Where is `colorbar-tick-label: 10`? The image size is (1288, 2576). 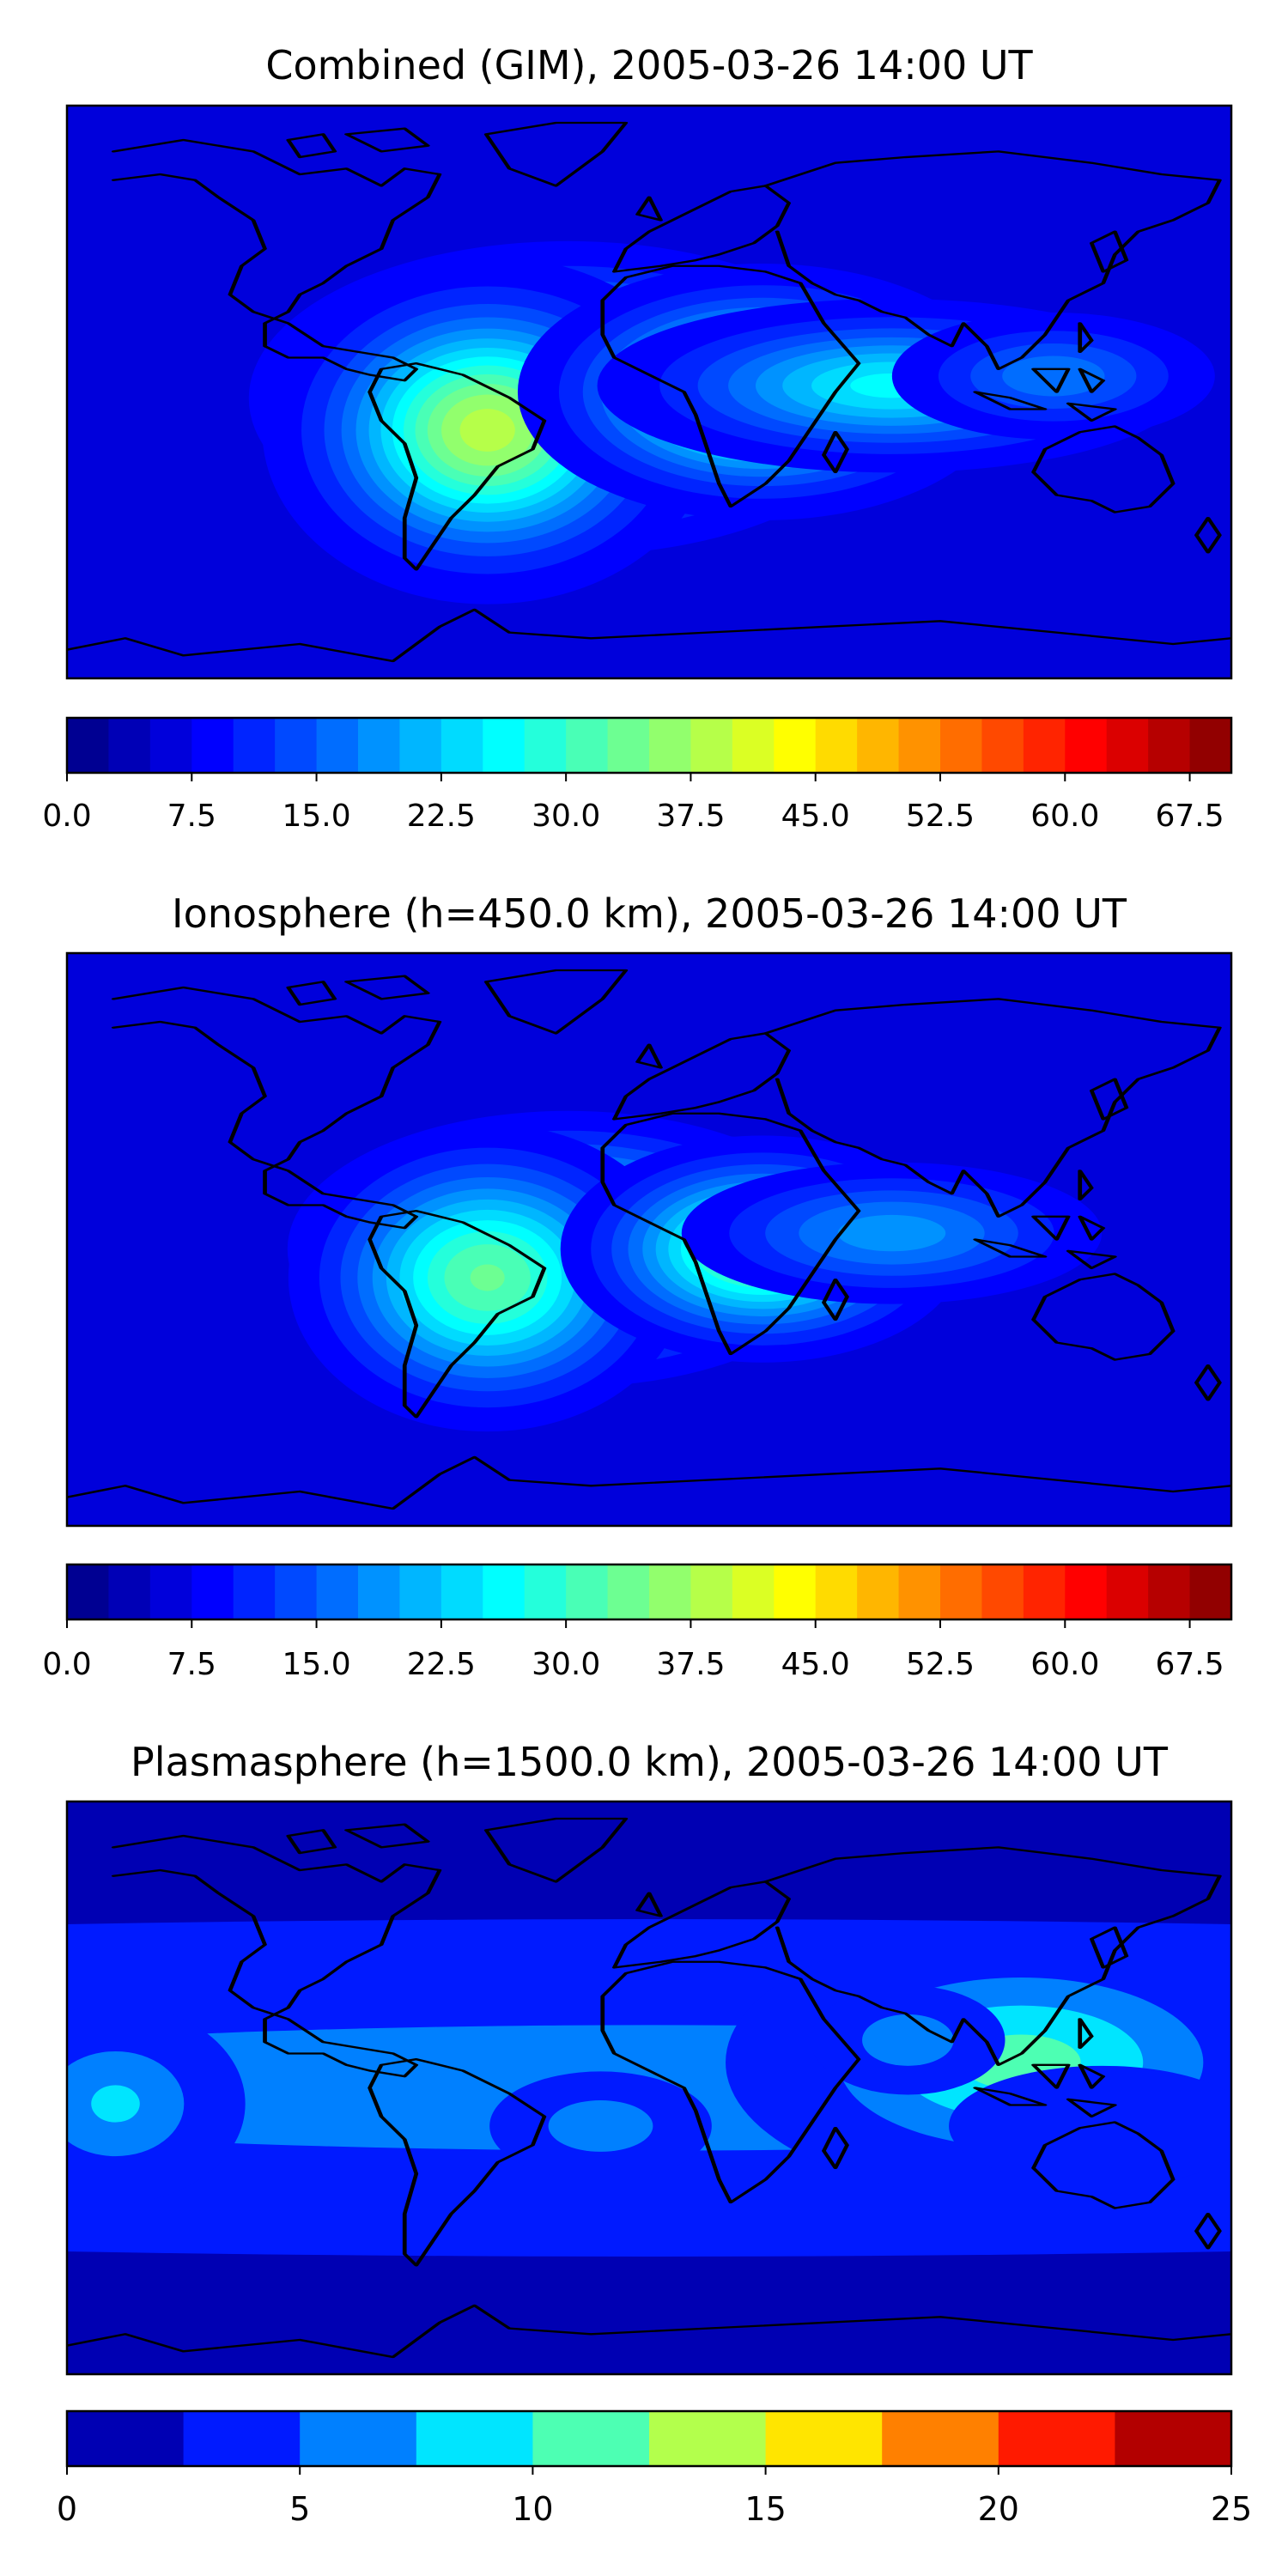 colorbar-tick-label: 10 is located at coordinates (532, 2509).